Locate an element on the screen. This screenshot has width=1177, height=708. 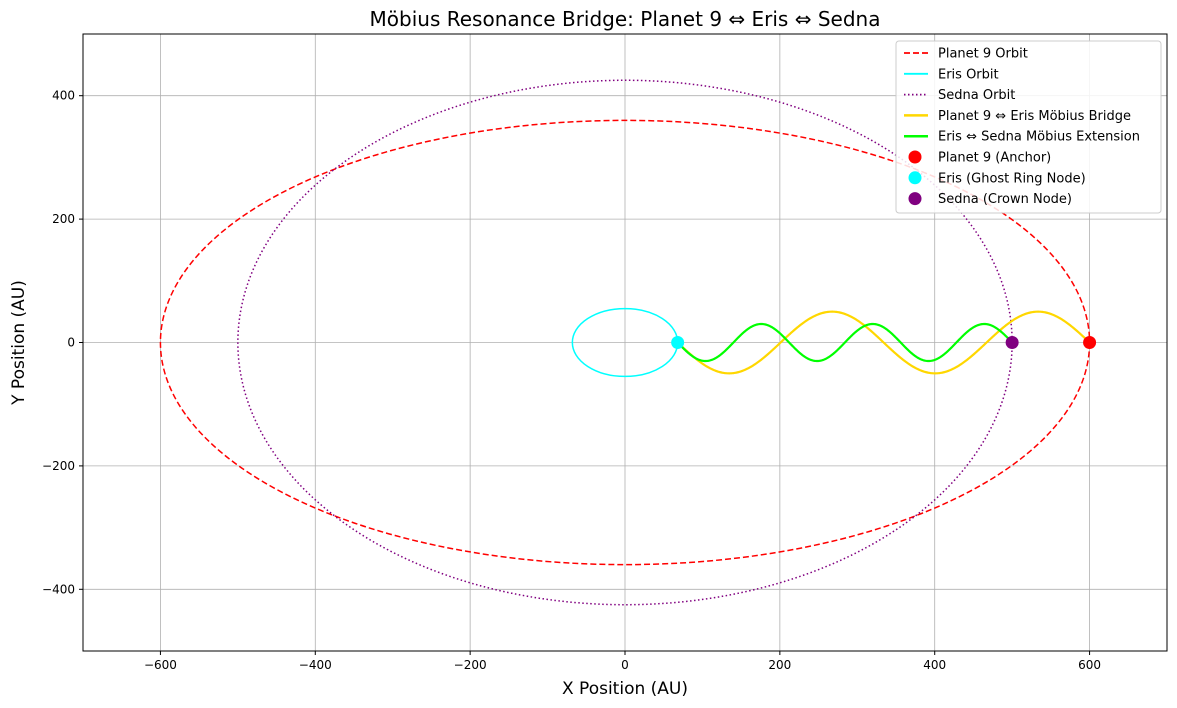
legend-label: Planet 9 Orbit is located at coordinates (983, 54).